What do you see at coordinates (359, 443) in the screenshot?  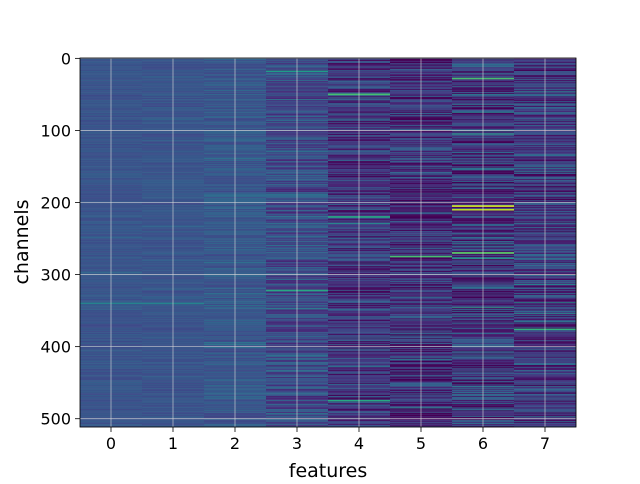 I see `x-tick-label: 4` at bounding box center [359, 443].